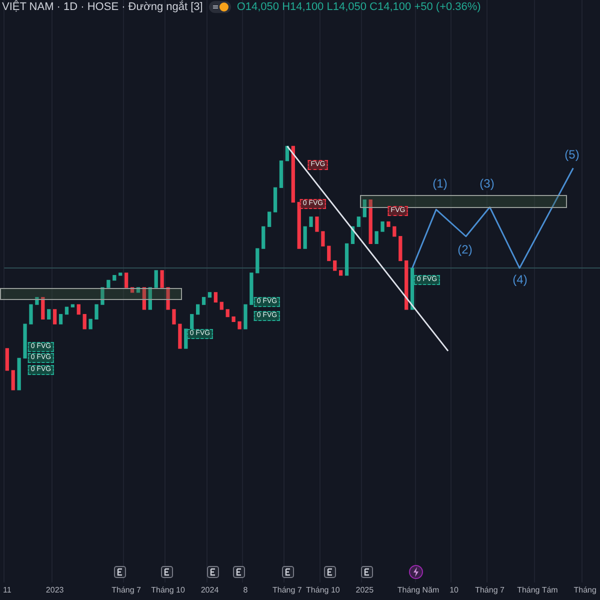 This screenshot has width=600, height=600. I want to click on x-tick-label: 11, so click(7, 589).